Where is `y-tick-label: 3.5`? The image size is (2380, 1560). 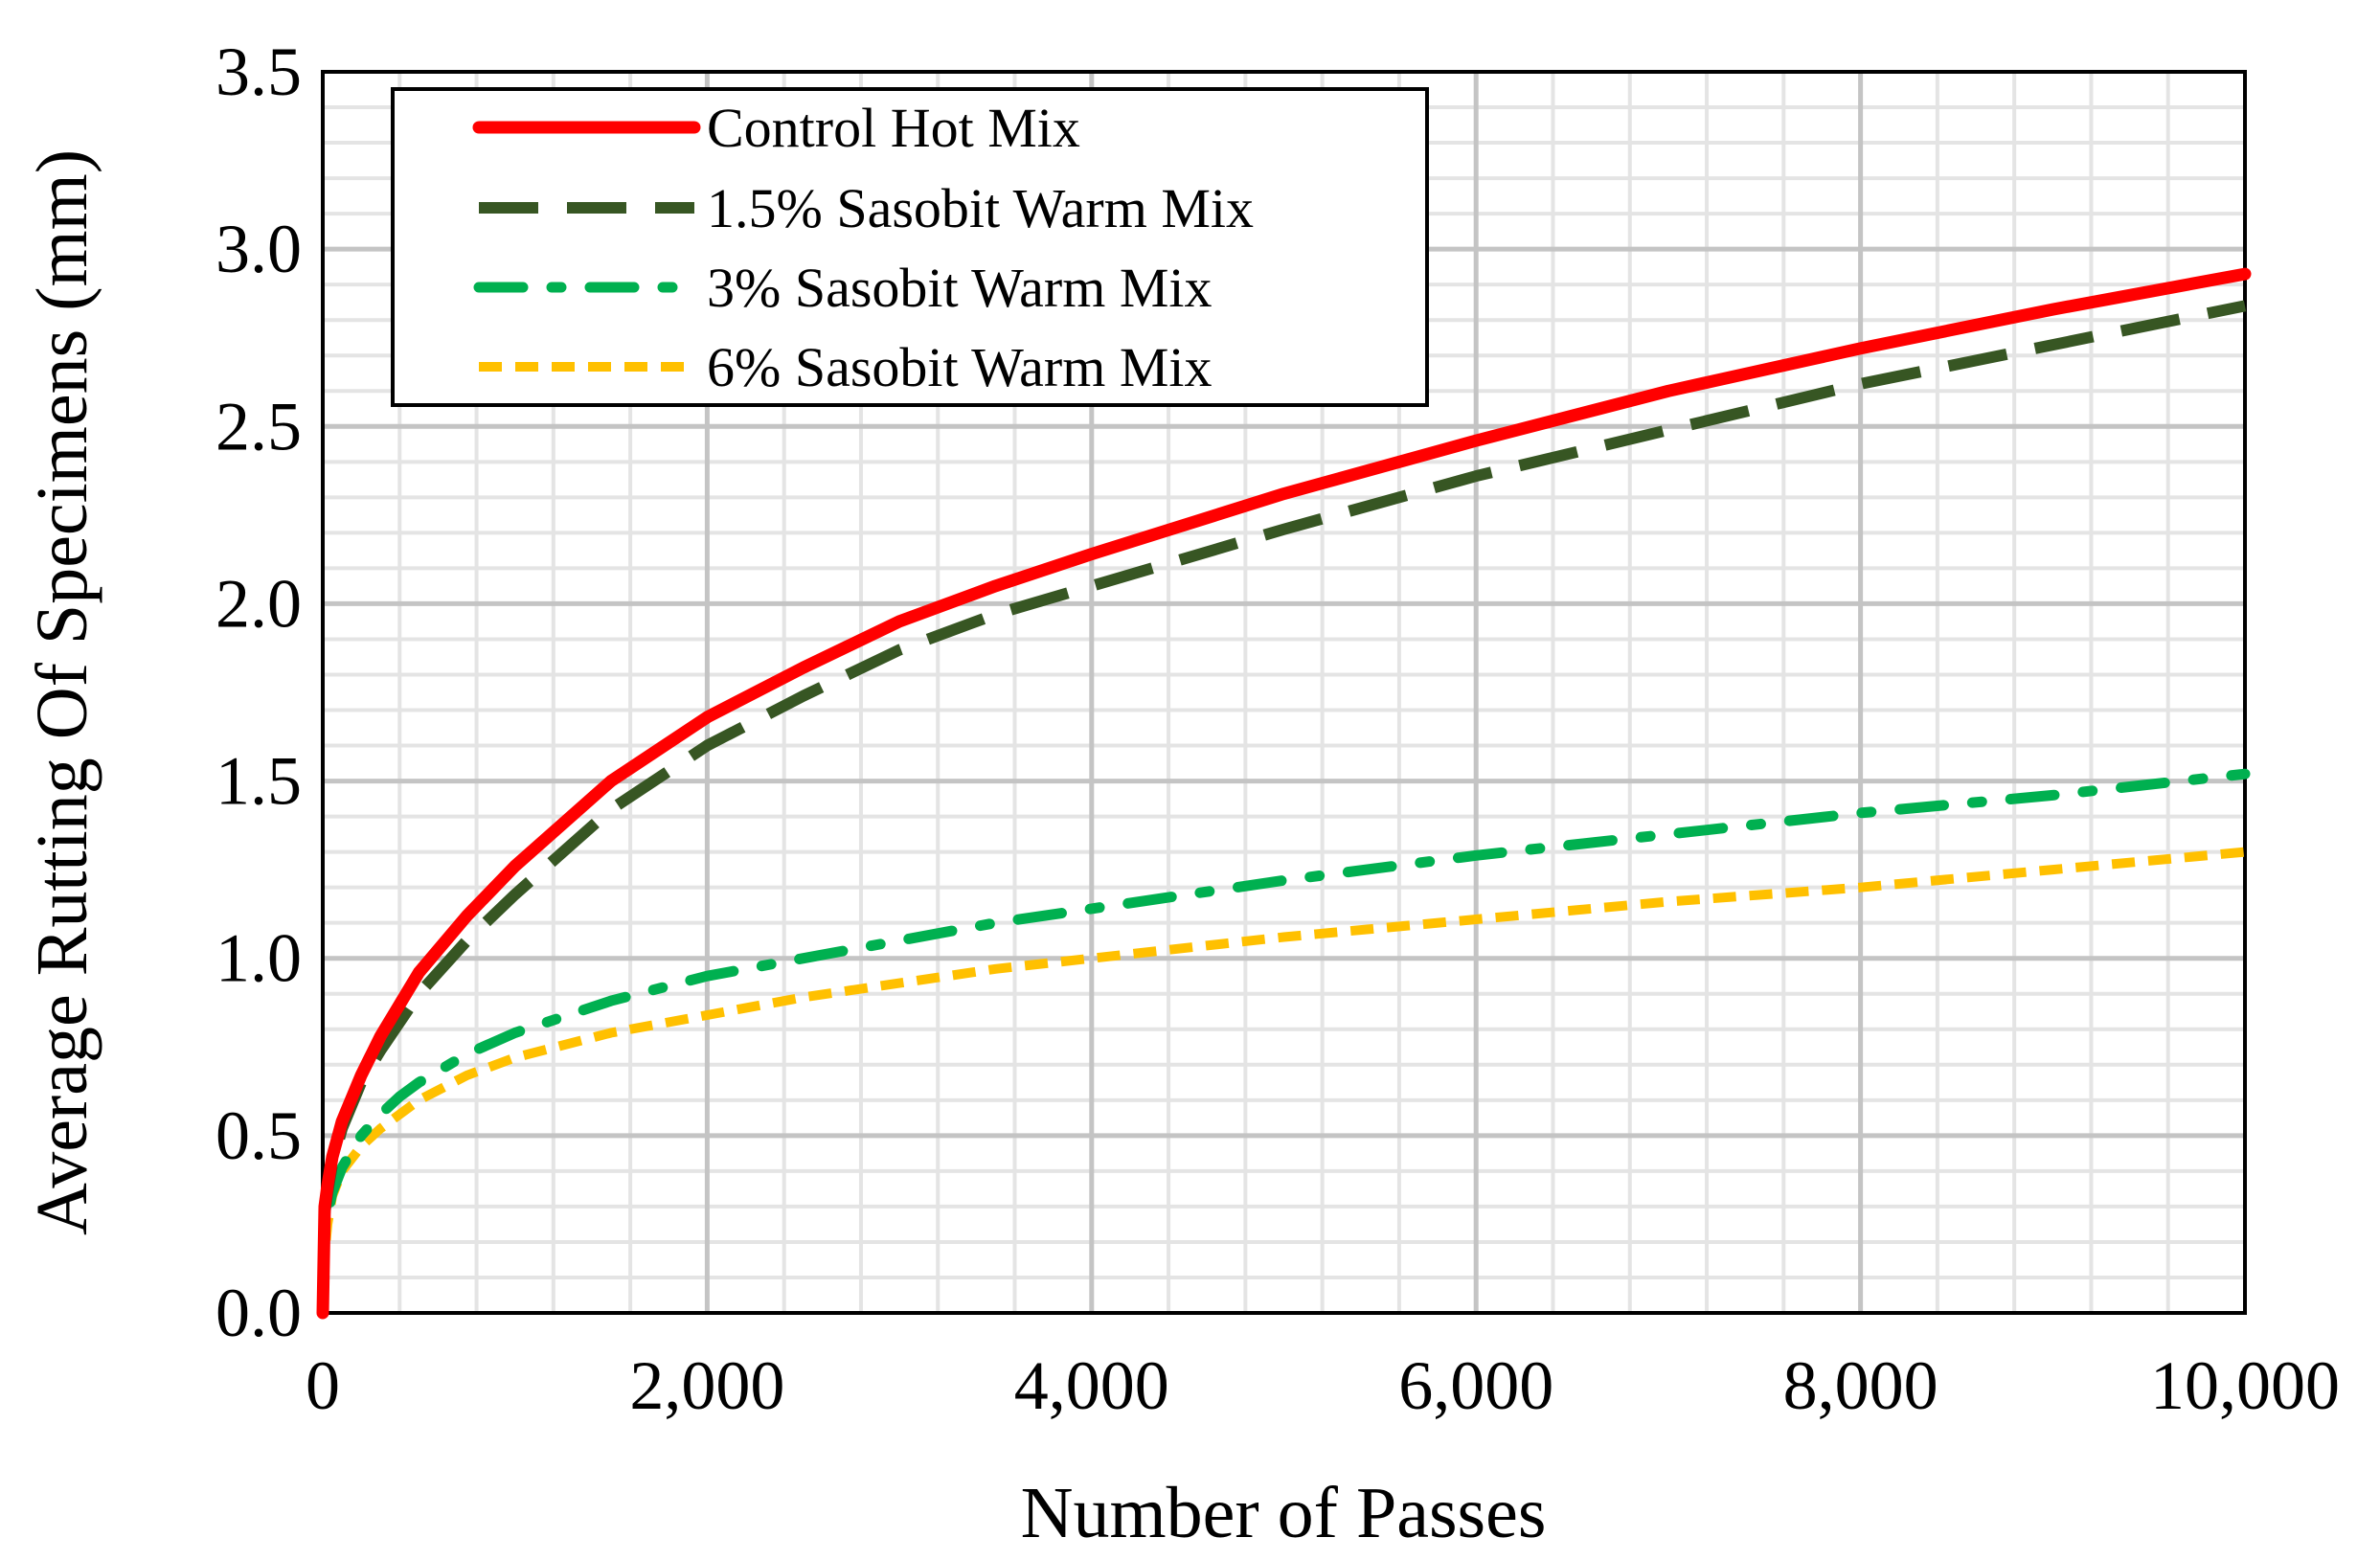
y-tick-label: 3.5 is located at coordinates (258, 72).